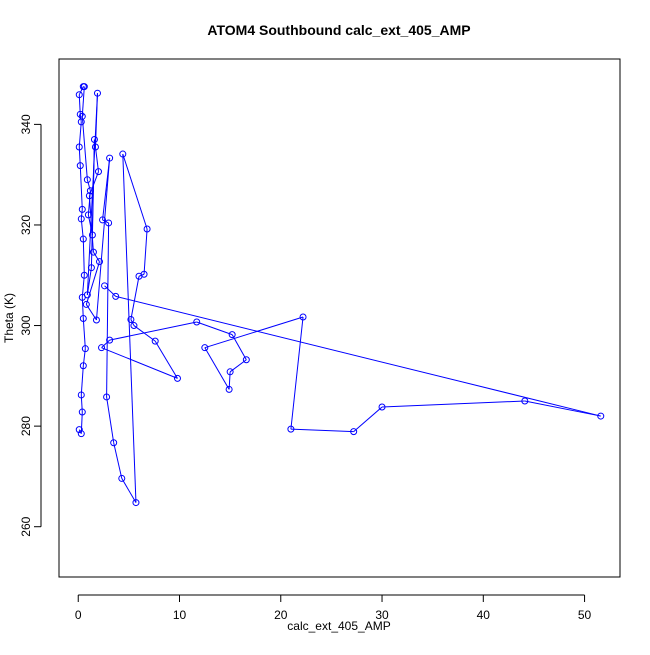 The height and width of the screenshot is (655, 650). I want to click on y-axis: 260 280 300 320 340, so click(30, 325).